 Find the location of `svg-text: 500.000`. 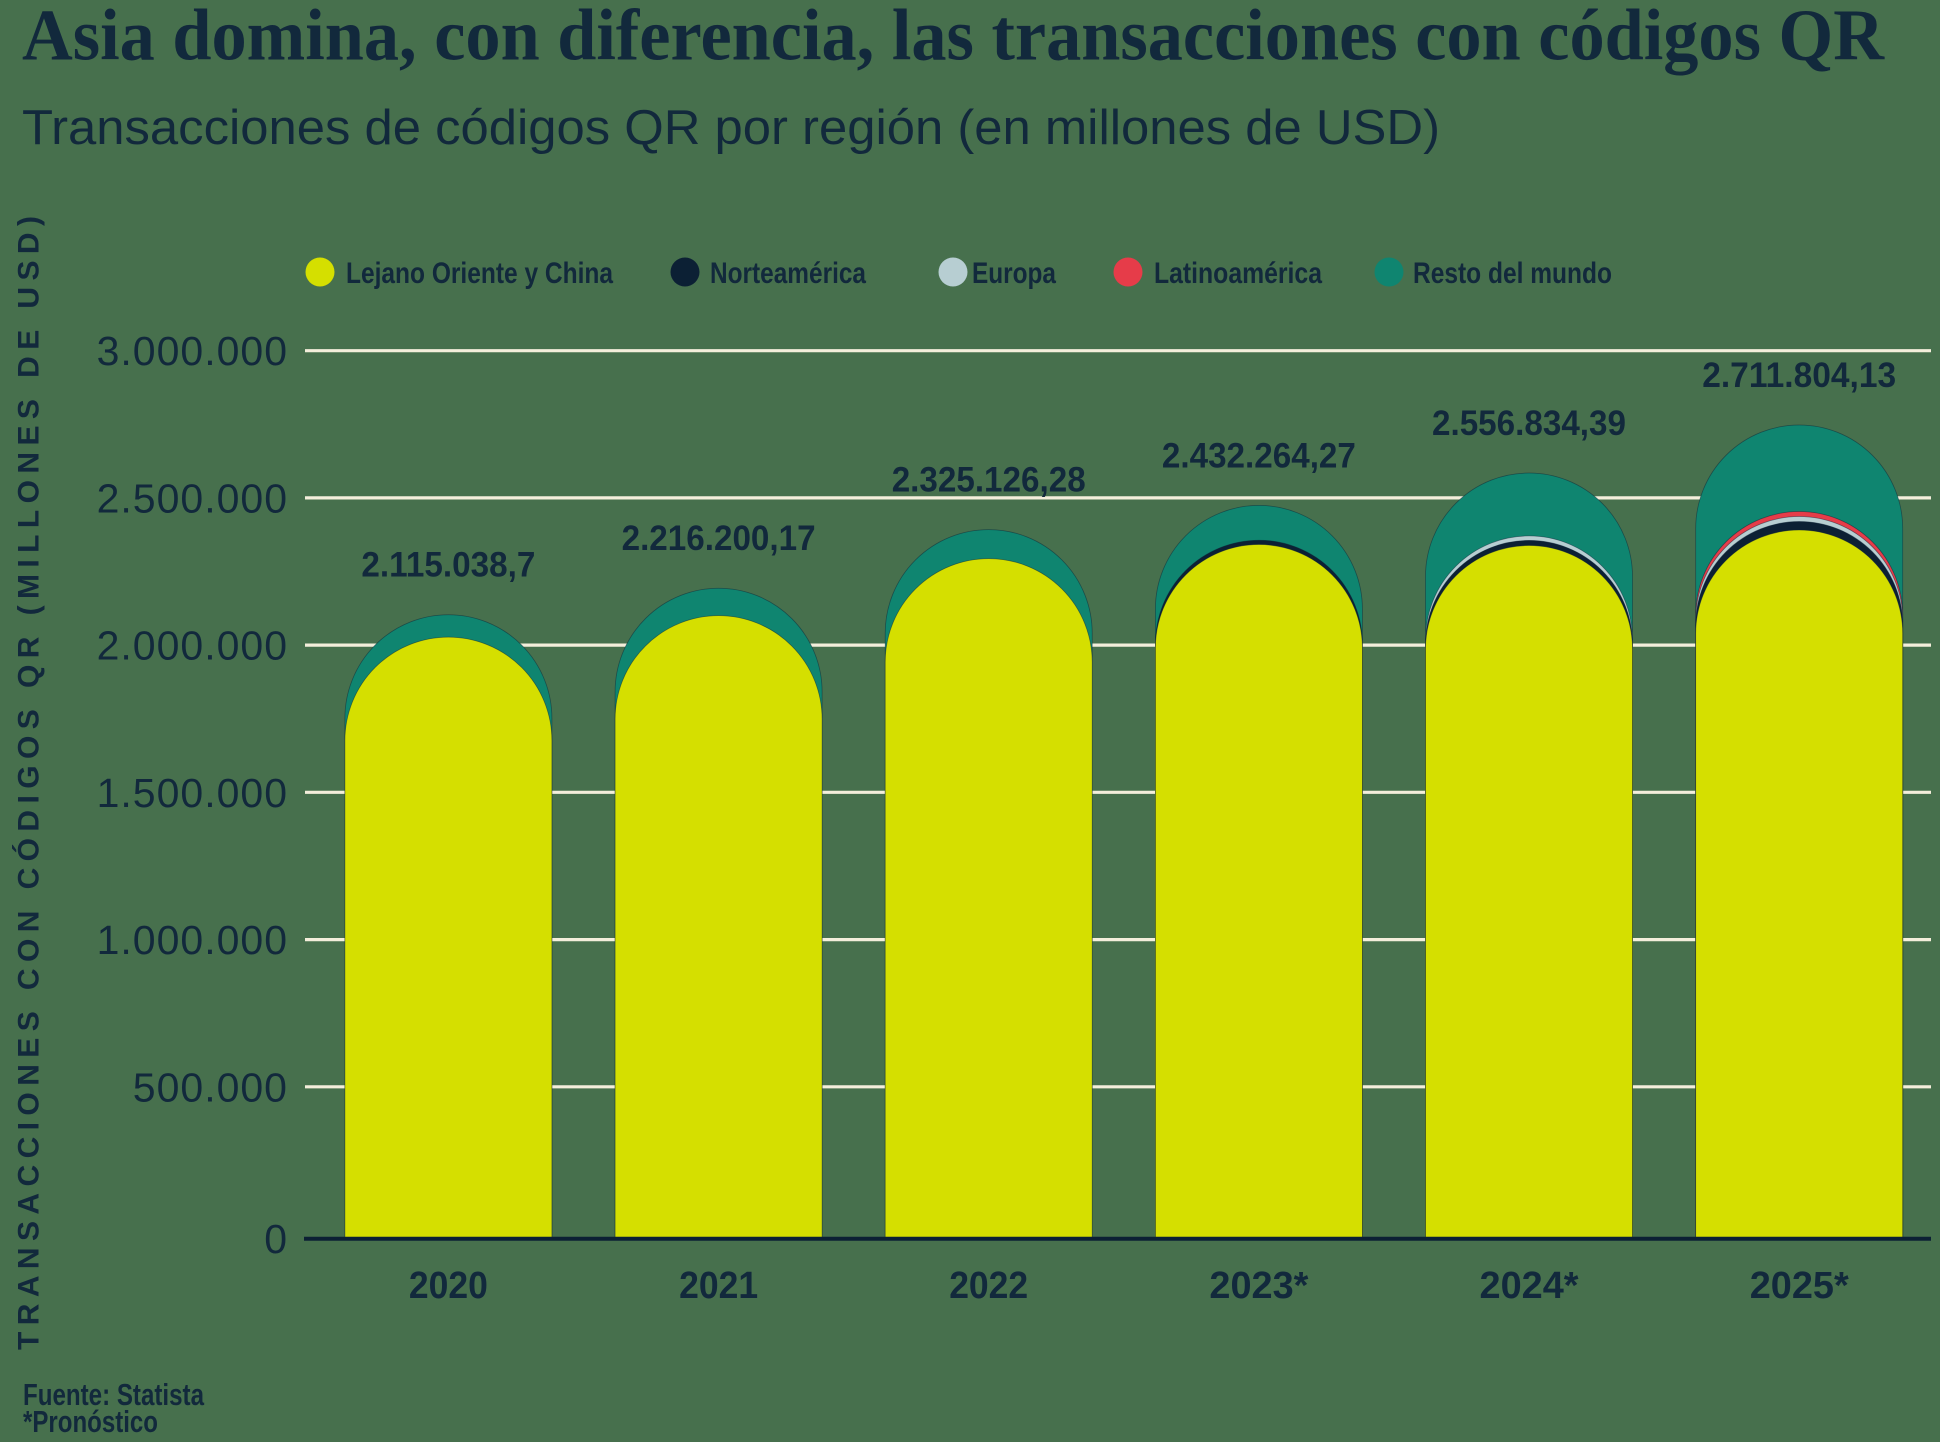

svg-text: 500.000 is located at coordinates (210, 1087).